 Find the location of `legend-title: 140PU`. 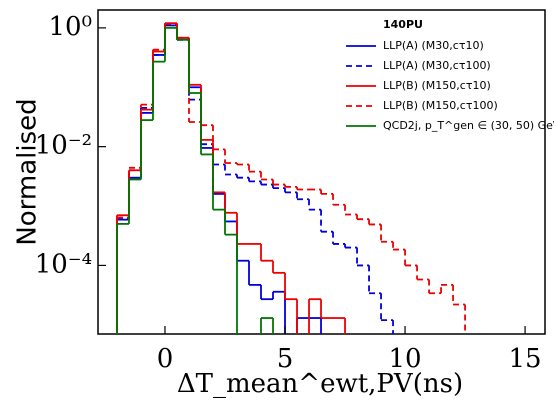

legend-title: 140PU is located at coordinates (403, 24).